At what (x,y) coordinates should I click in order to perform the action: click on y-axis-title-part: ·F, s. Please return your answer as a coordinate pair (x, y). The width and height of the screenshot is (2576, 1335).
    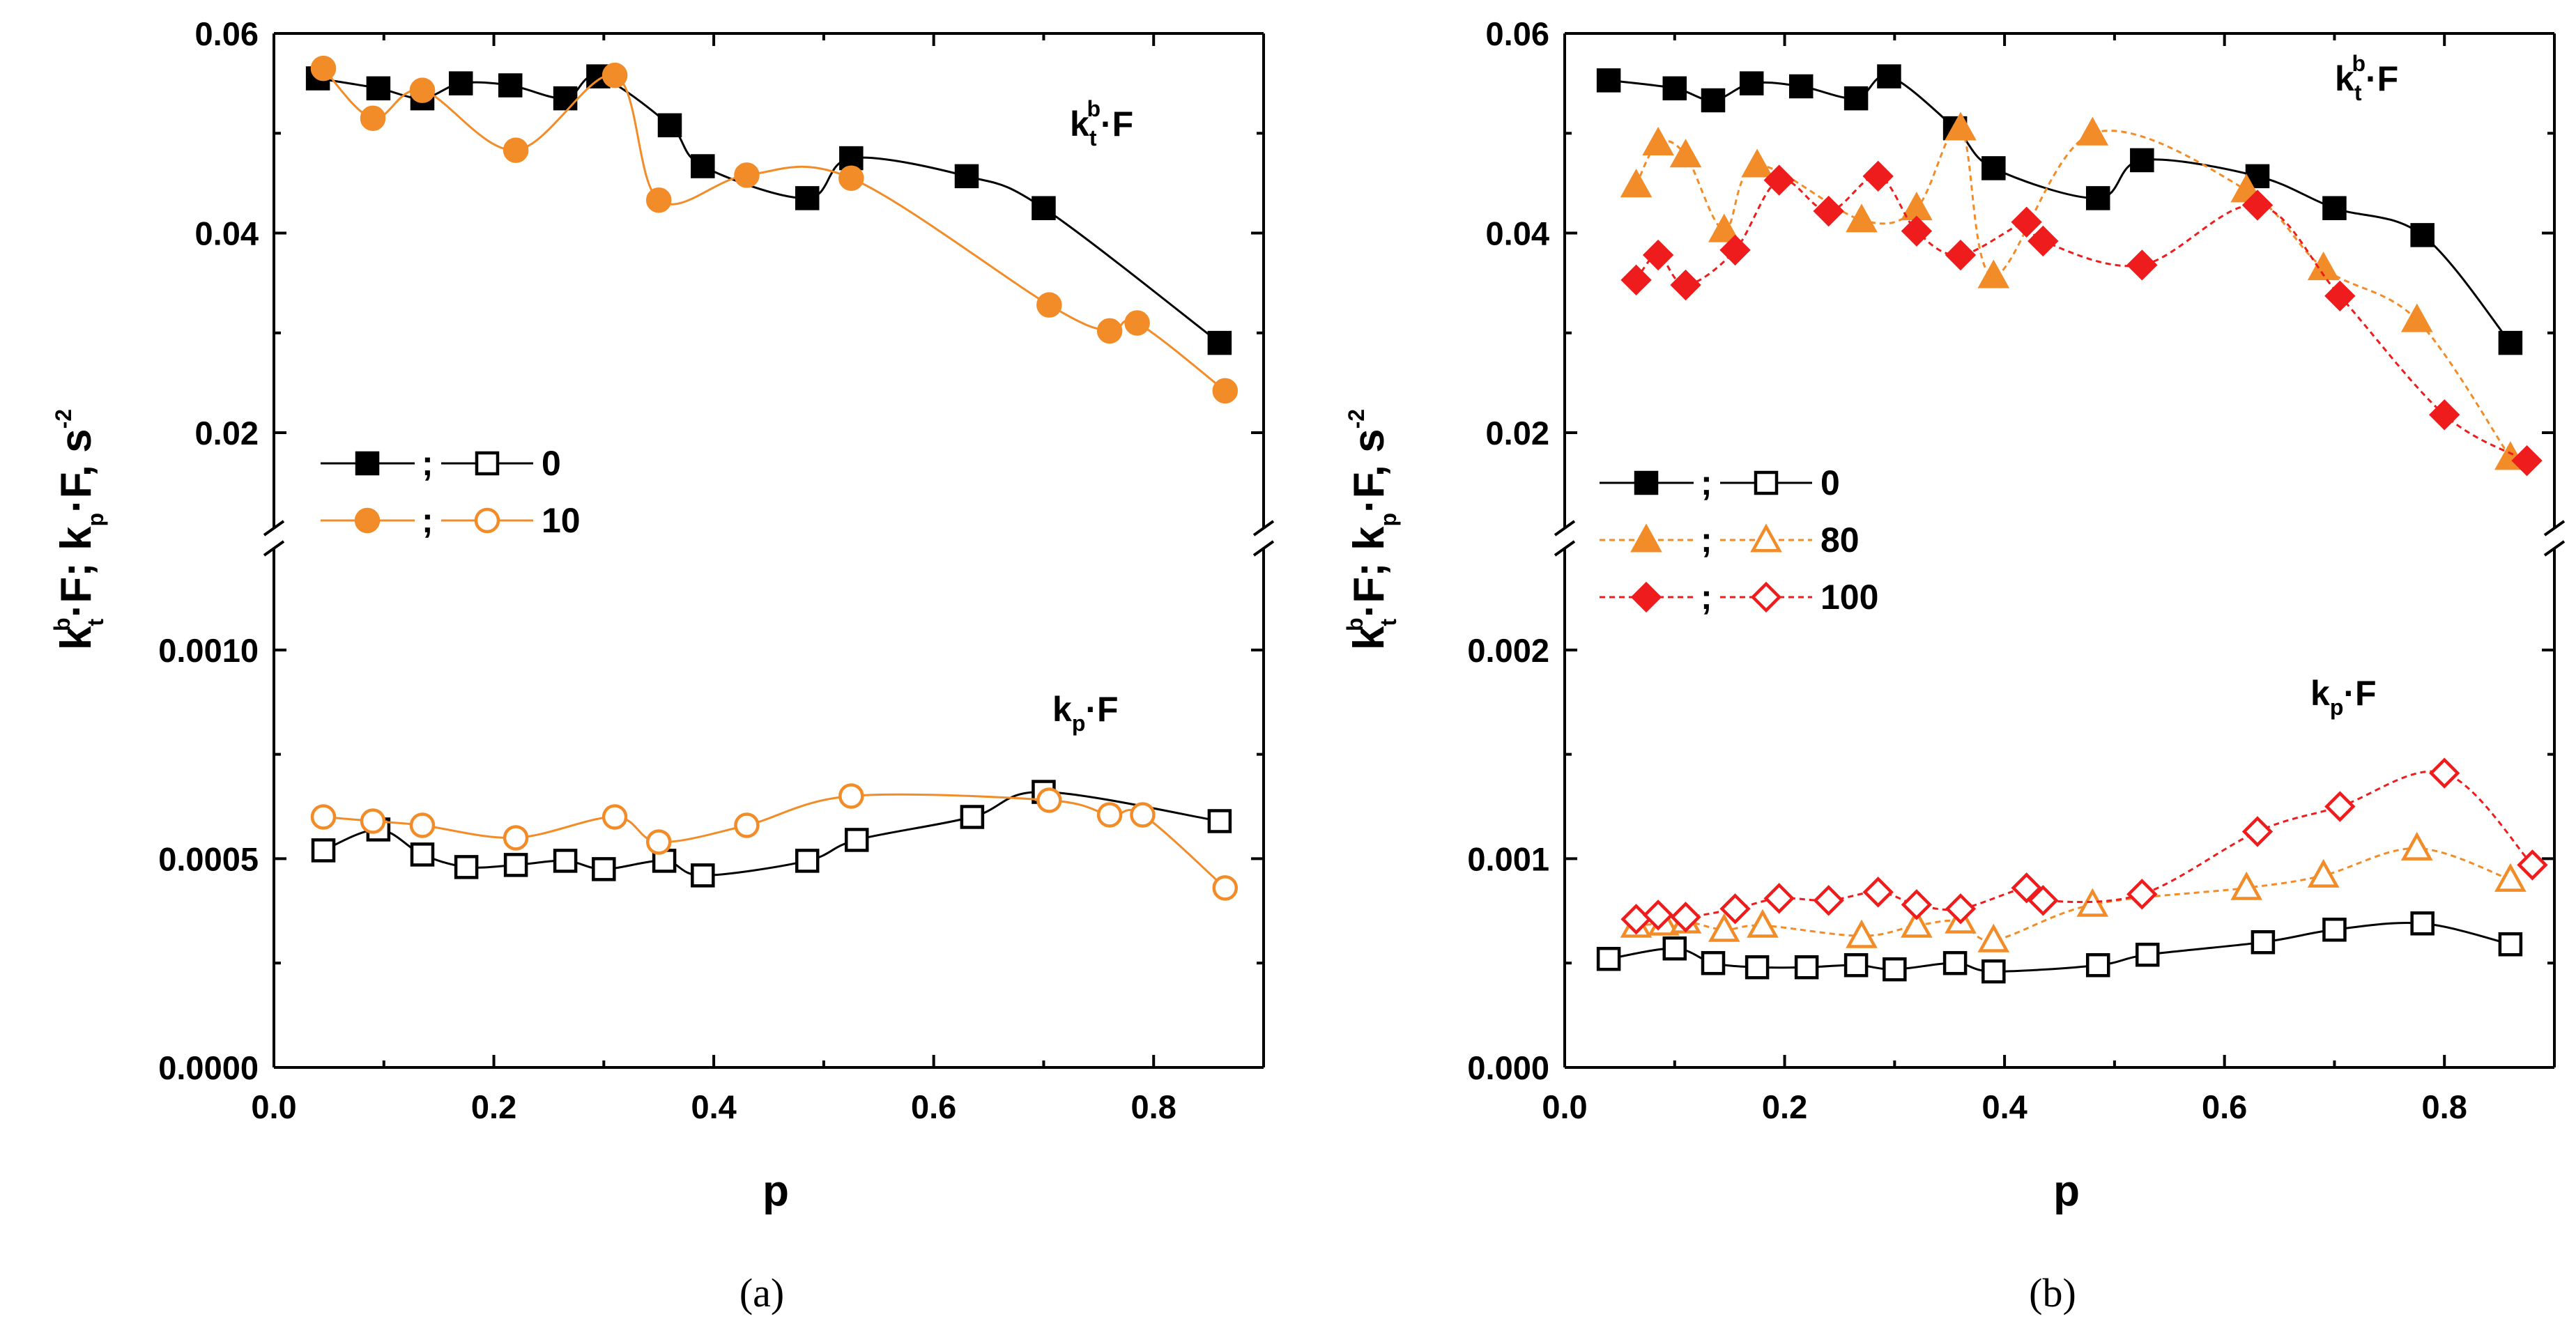
    Looking at the image, I should click on (76, 471).